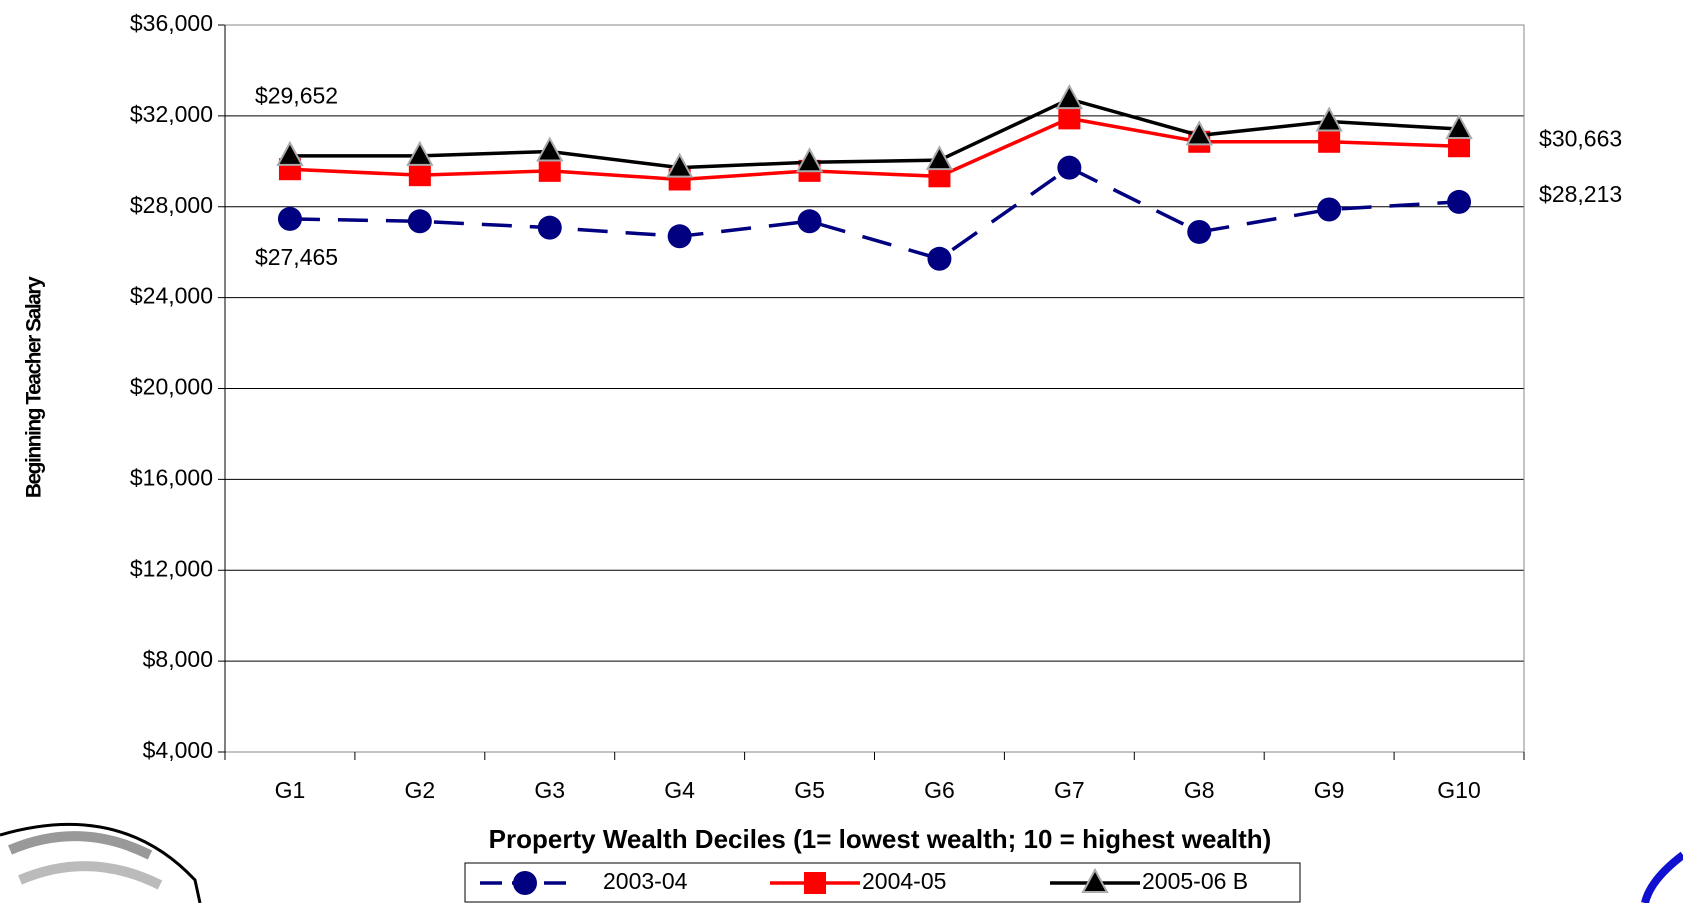  Describe the element at coordinates (171, 23) in the screenshot. I see `y-tick-label: $36,000` at that location.